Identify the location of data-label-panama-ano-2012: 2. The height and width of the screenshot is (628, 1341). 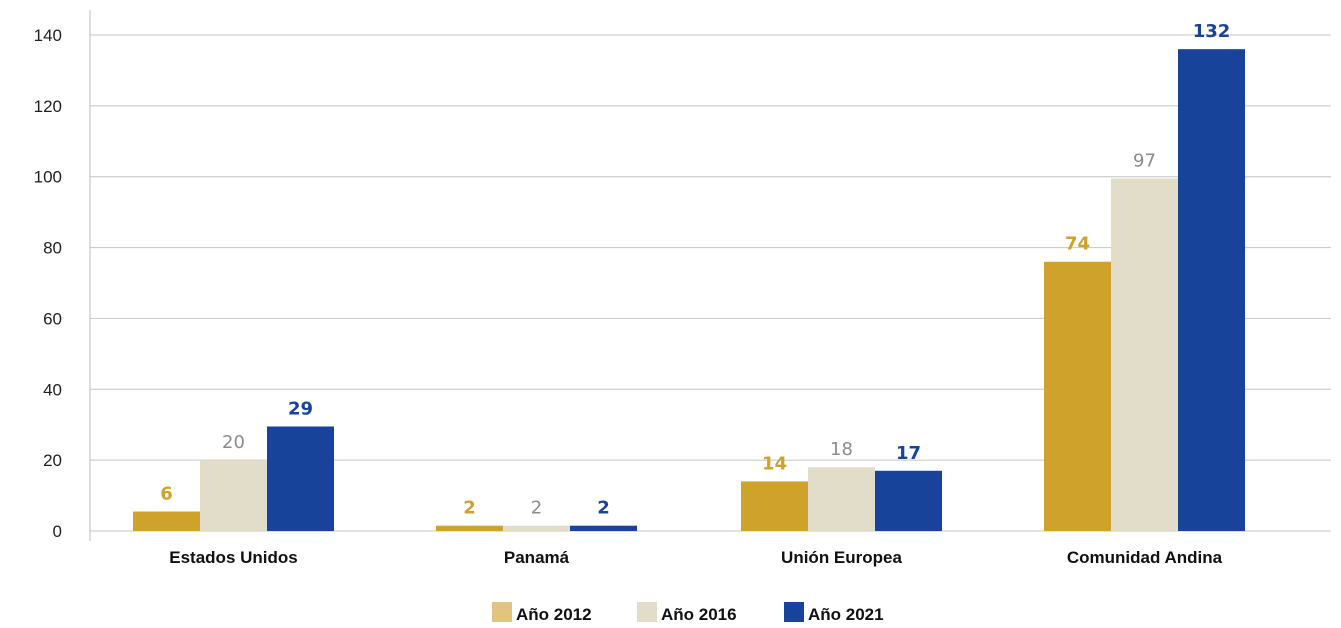
(469, 508).